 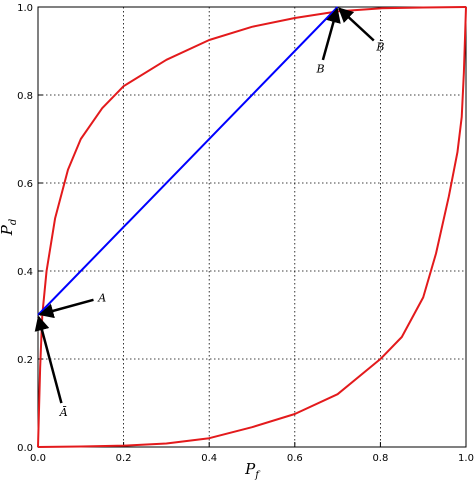 I want to click on x-tick-label: 1.0, so click(x=466, y=458).